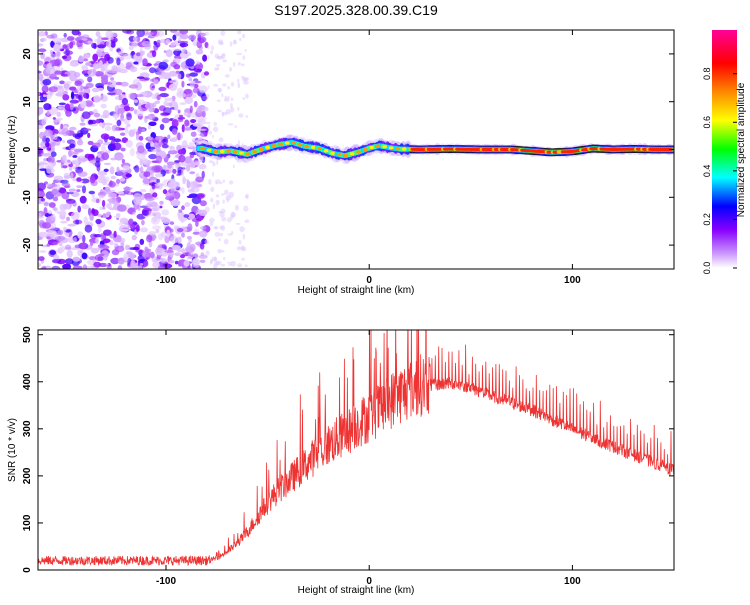  I want to click on colorbar, so click(724, 149).